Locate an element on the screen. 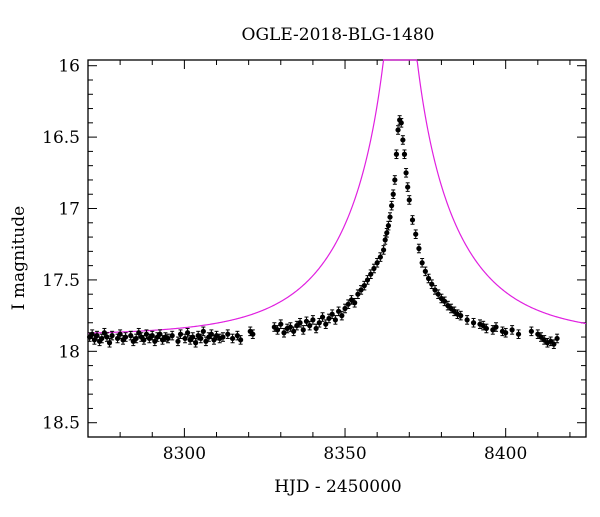 This screenshot has height=517, width=600. y-tick-label: 17 is located at coordinates (69, 210).